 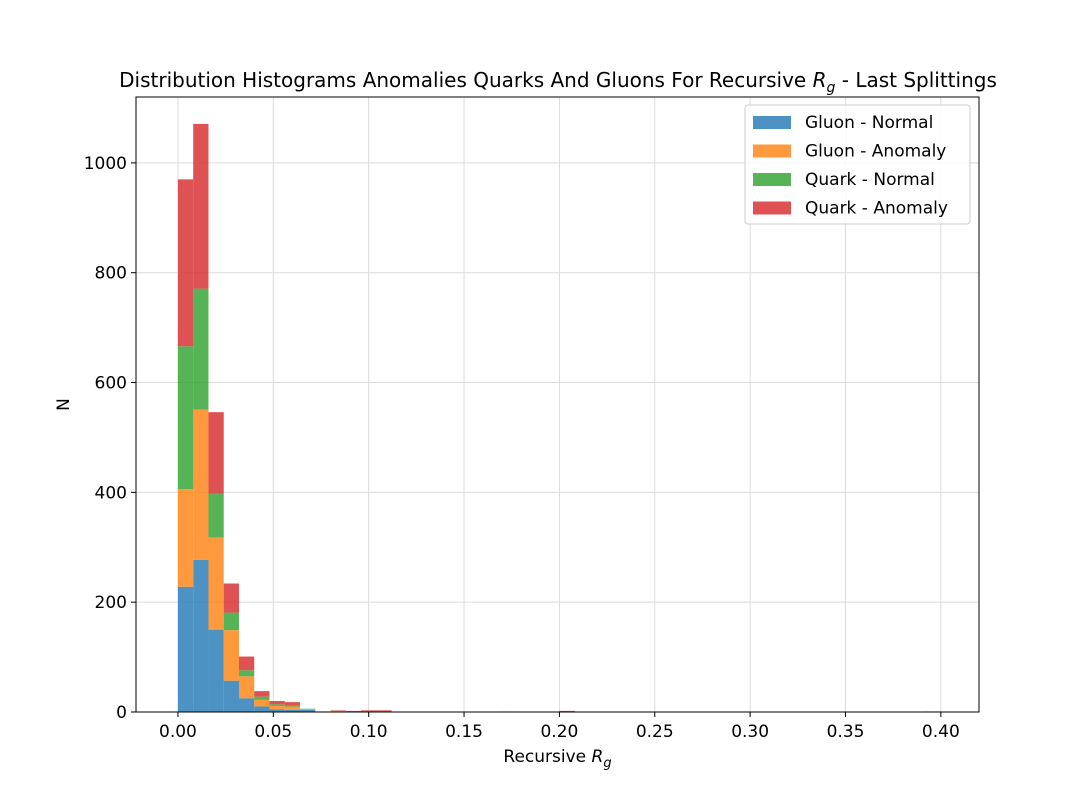 What do you see at coordinates (831, 88) in the screenshot?
I see `title-subscript: g` at bounding box center [831, 88].